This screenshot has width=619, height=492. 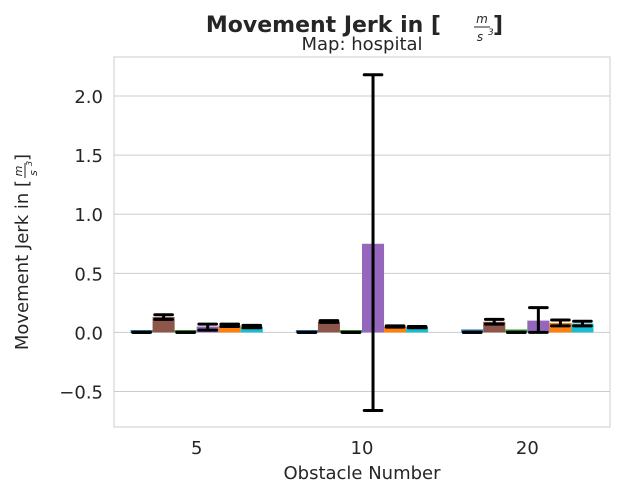 I want to click on y-label-prefix: Movement Jerk in [, so click(x=22, y=265).